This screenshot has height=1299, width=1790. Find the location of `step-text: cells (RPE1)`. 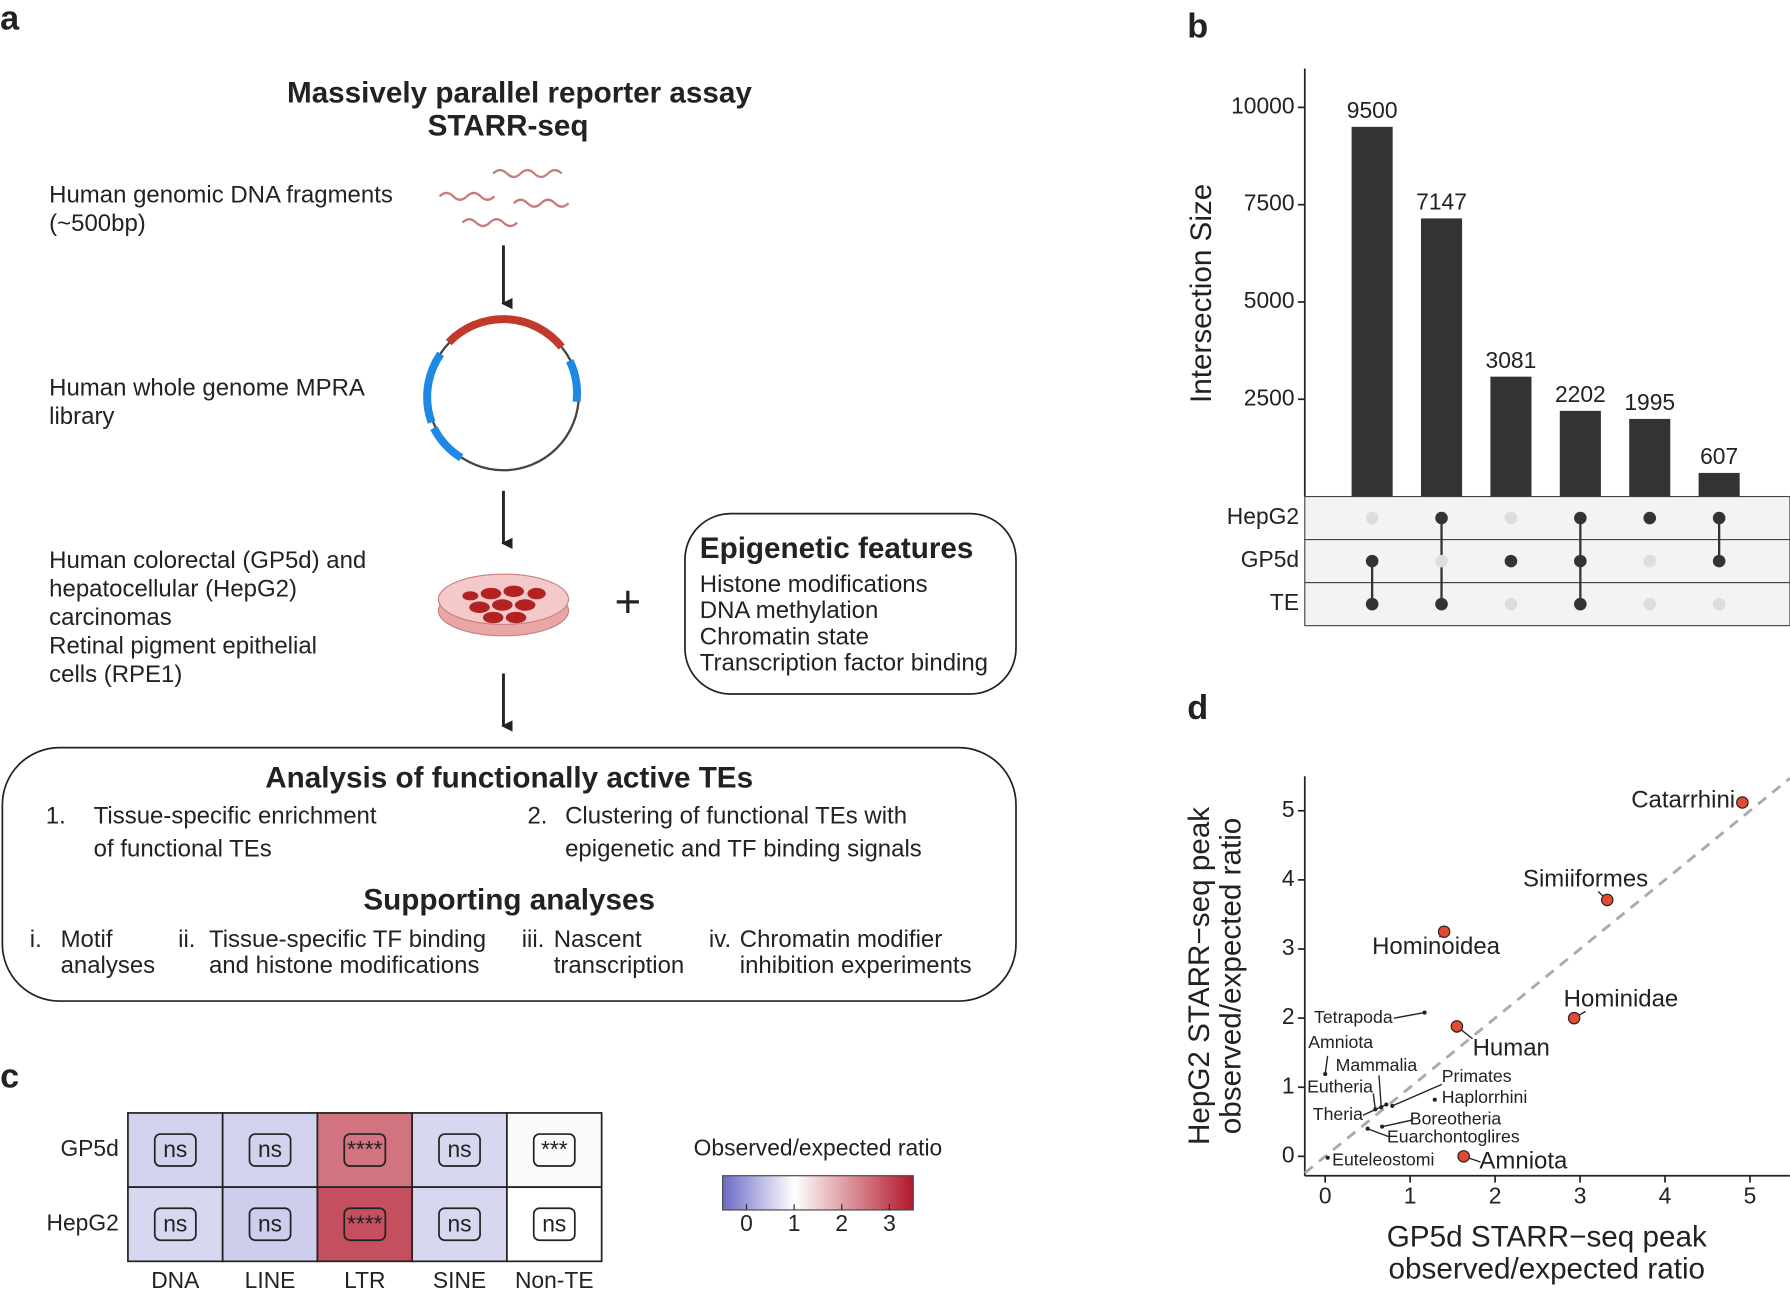

step-text: cells (RPE1) is located at coordinates (115, 674).